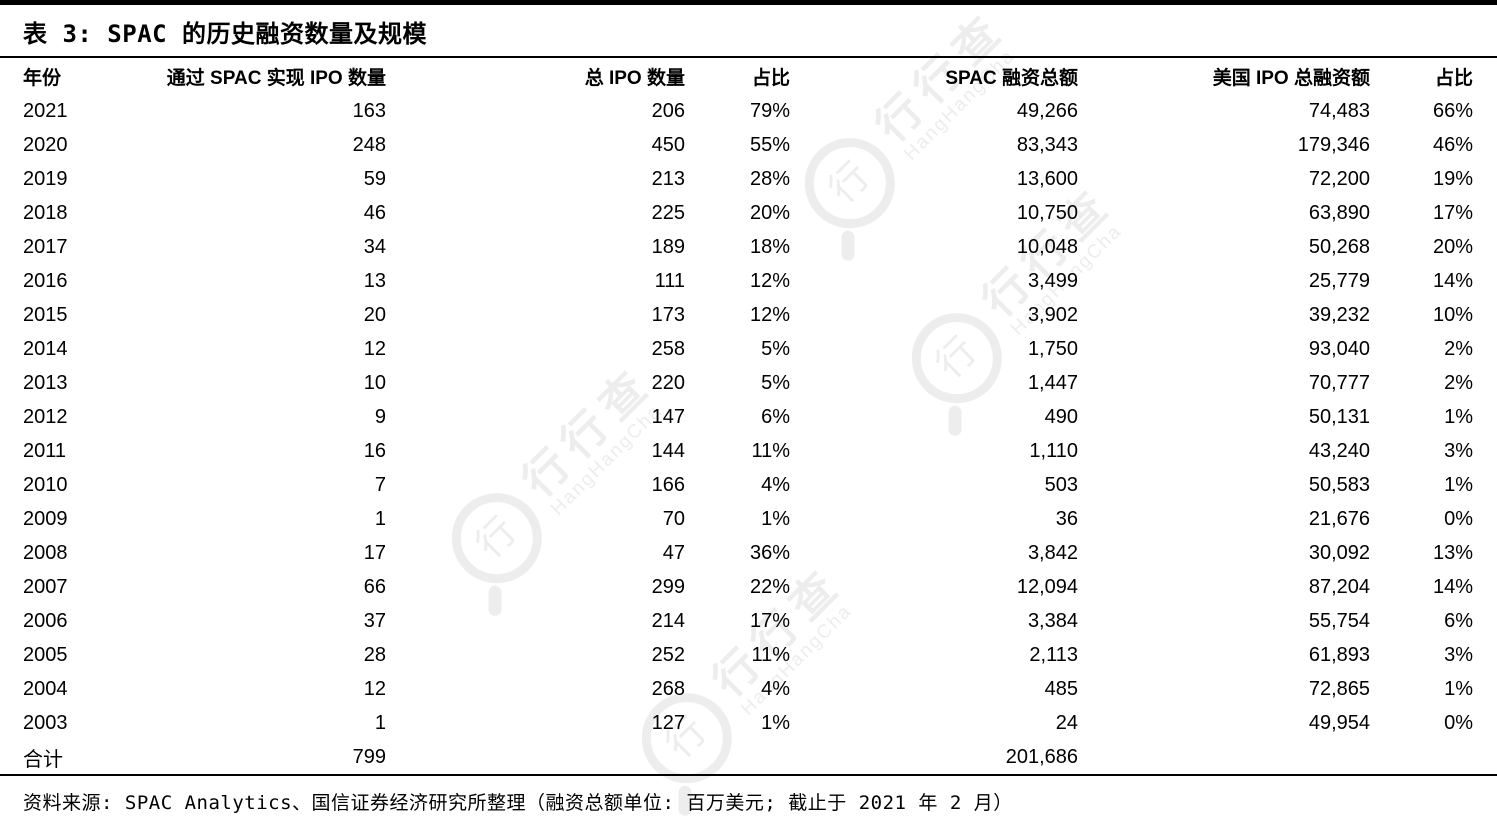 The image size is (1497, 822). Describe the element at coordinates (369, 110) in the screenshot. I see `cell-value: 163` at that location.